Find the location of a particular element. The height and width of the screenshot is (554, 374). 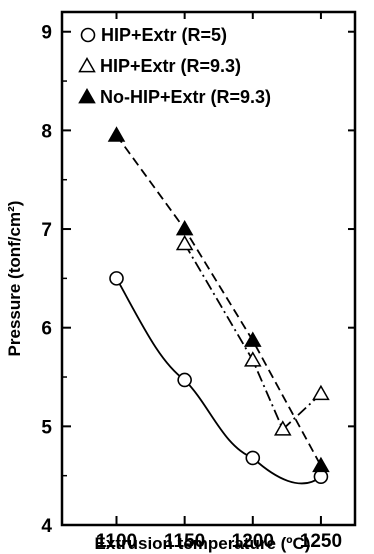

data-point-s1-p2 is located at coordinates (282, 428).